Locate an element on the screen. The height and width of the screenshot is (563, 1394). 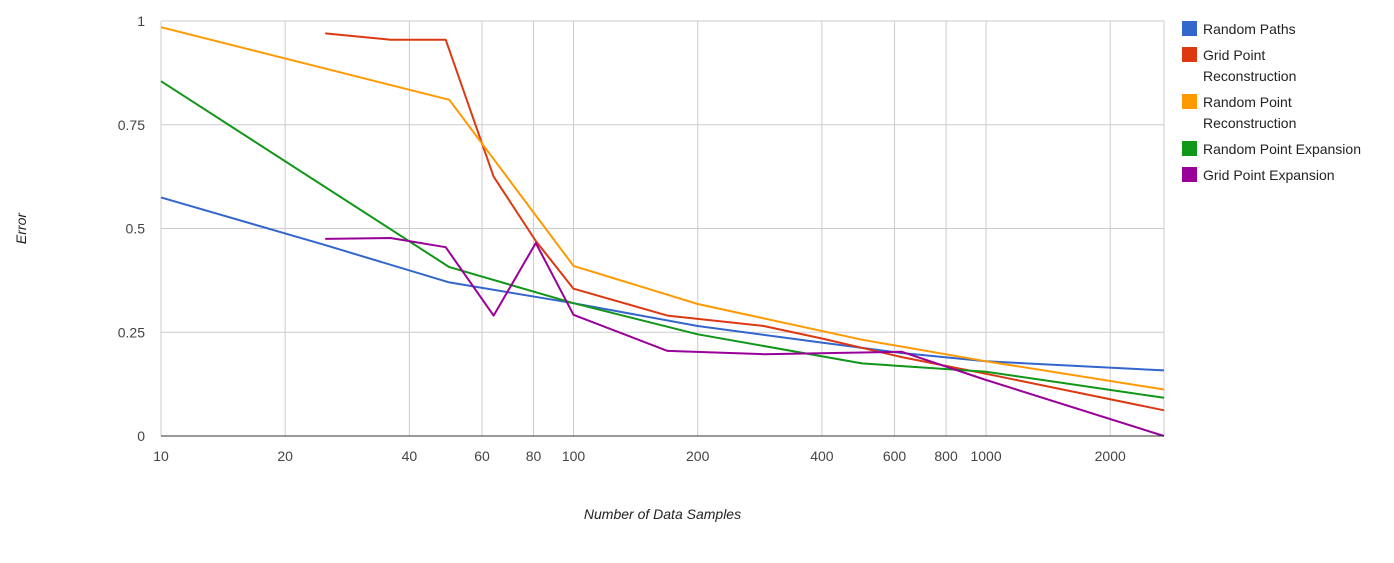
x-tick-label: 2000 is located at coordinates (1110, 456).